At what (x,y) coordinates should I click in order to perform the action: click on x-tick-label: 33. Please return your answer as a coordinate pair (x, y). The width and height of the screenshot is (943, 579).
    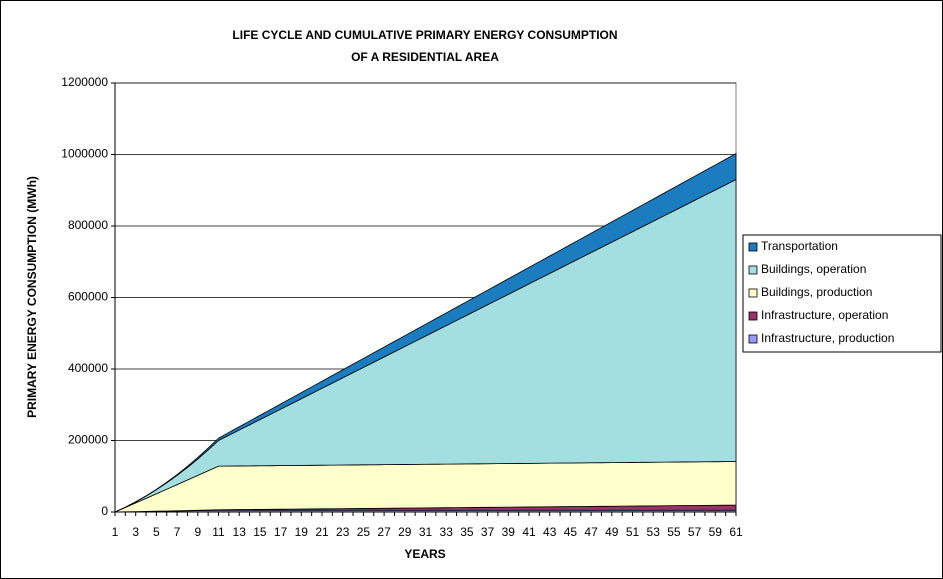
    Looking at the image, I should click on (447, 532).